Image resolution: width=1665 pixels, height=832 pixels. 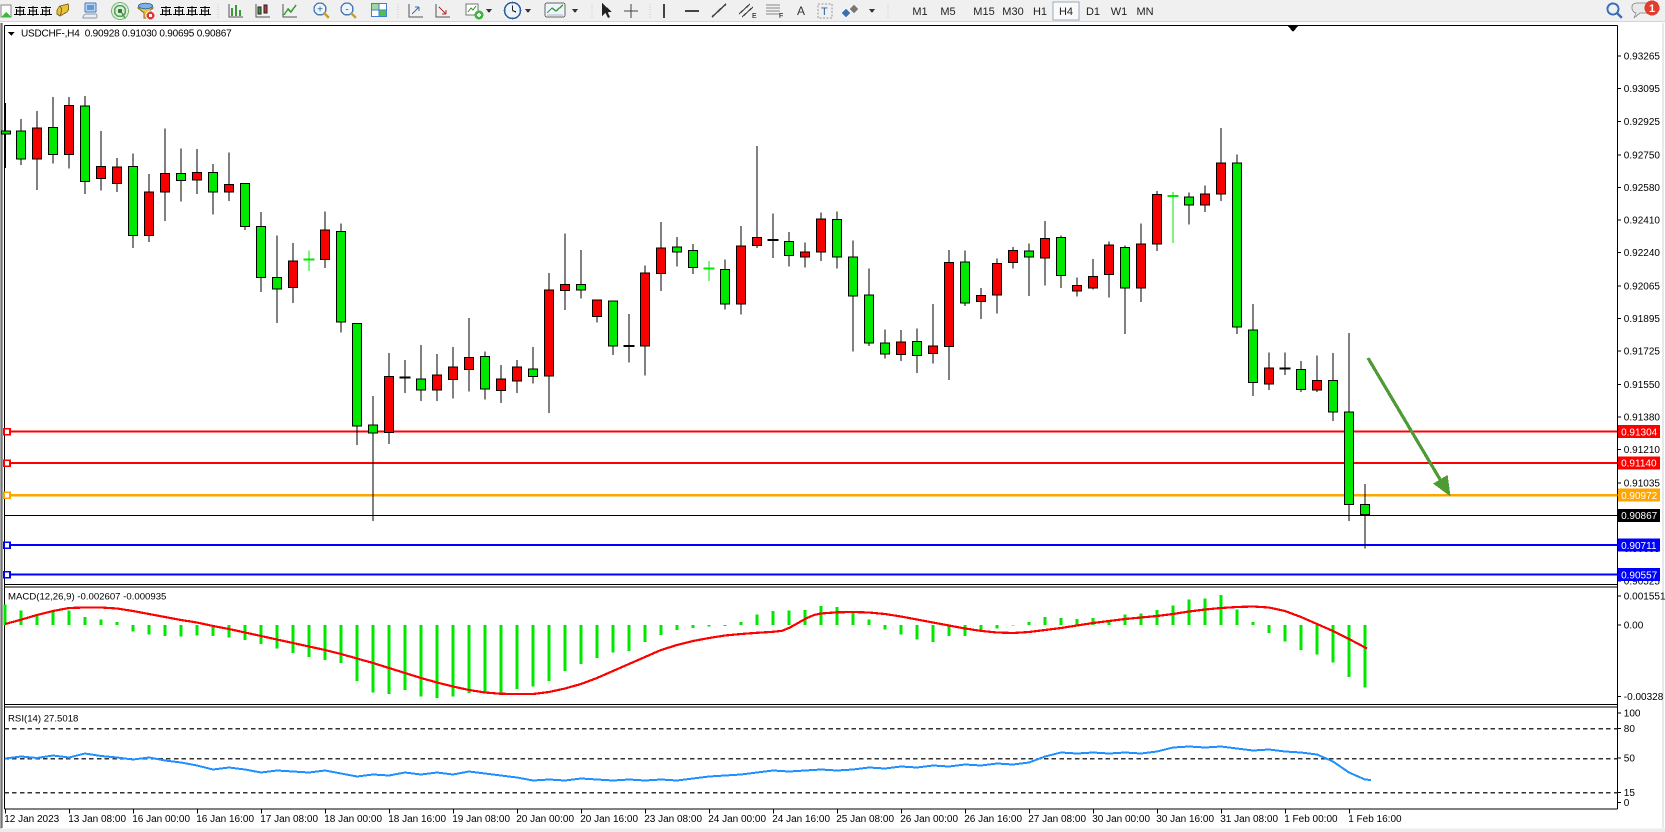 What do you see at coordinates (1642, 122) in the screenshot?
I see `svg-text: 0.92925` at bounding box center [1642, 122].